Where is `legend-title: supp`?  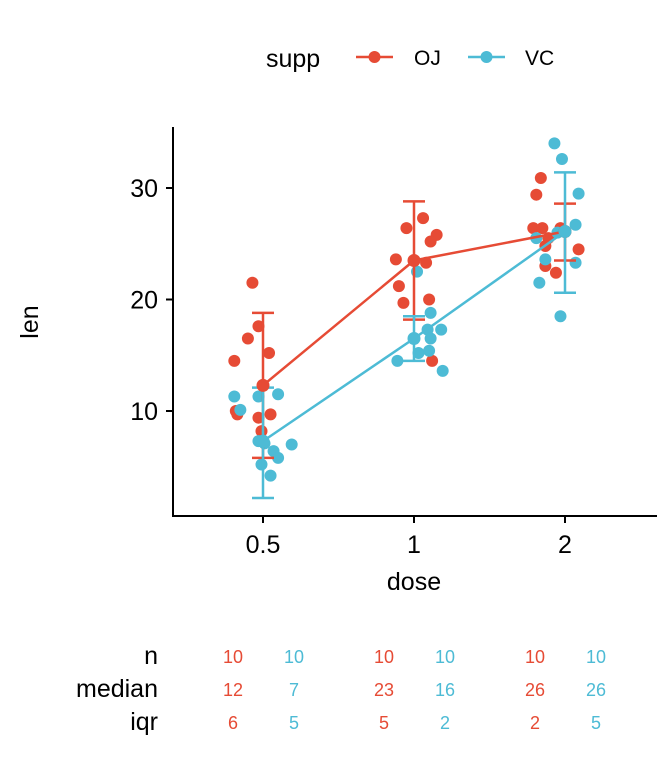 legend-title: supp is located at coordinates (293, 59).